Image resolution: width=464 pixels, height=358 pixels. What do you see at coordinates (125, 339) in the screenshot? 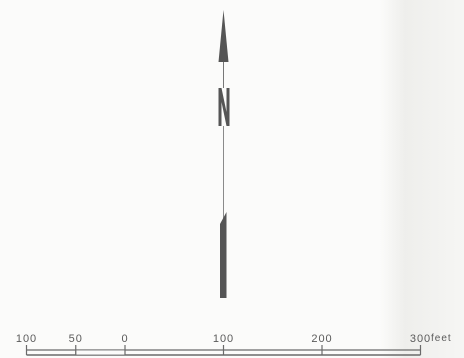
I see `scale-tick-label: 0` at bounding box center [125, 339].